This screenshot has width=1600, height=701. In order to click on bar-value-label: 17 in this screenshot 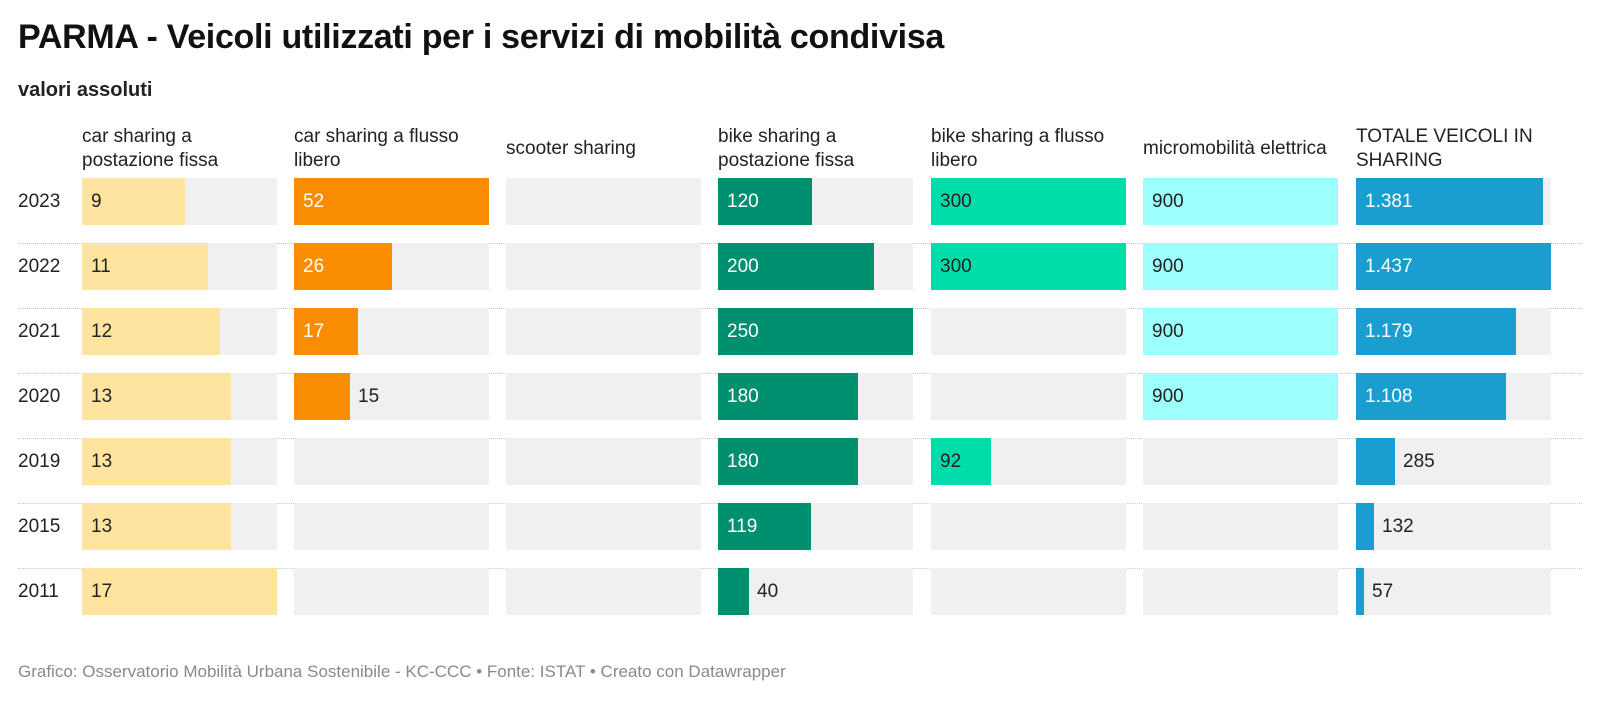, I will do `click(102, 591)`.